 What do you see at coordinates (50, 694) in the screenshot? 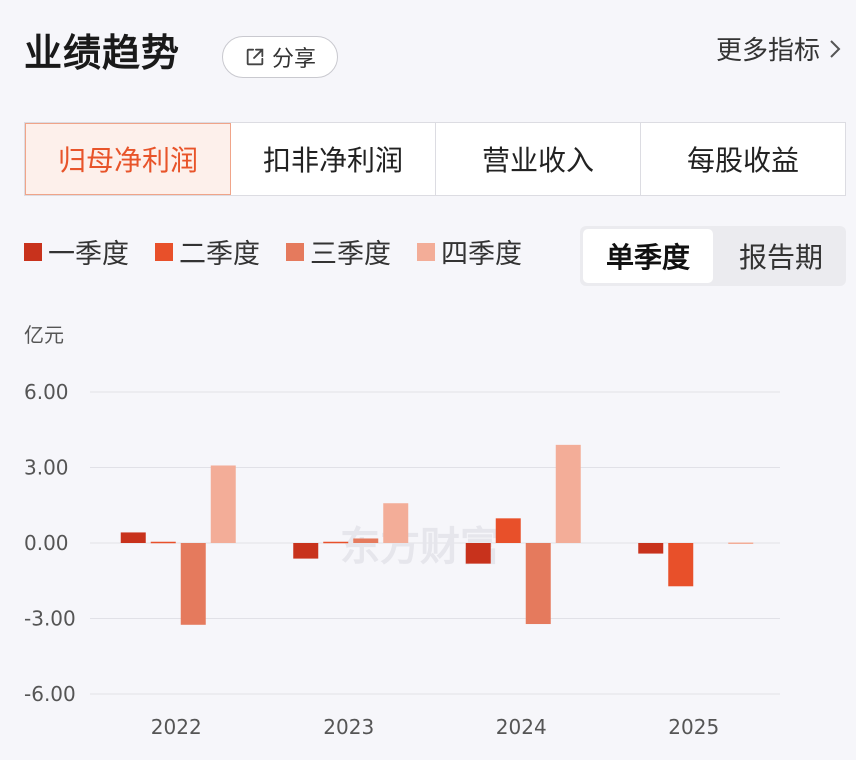
I see `y-tick-label: -6.00` at bounding box center [50, 694].